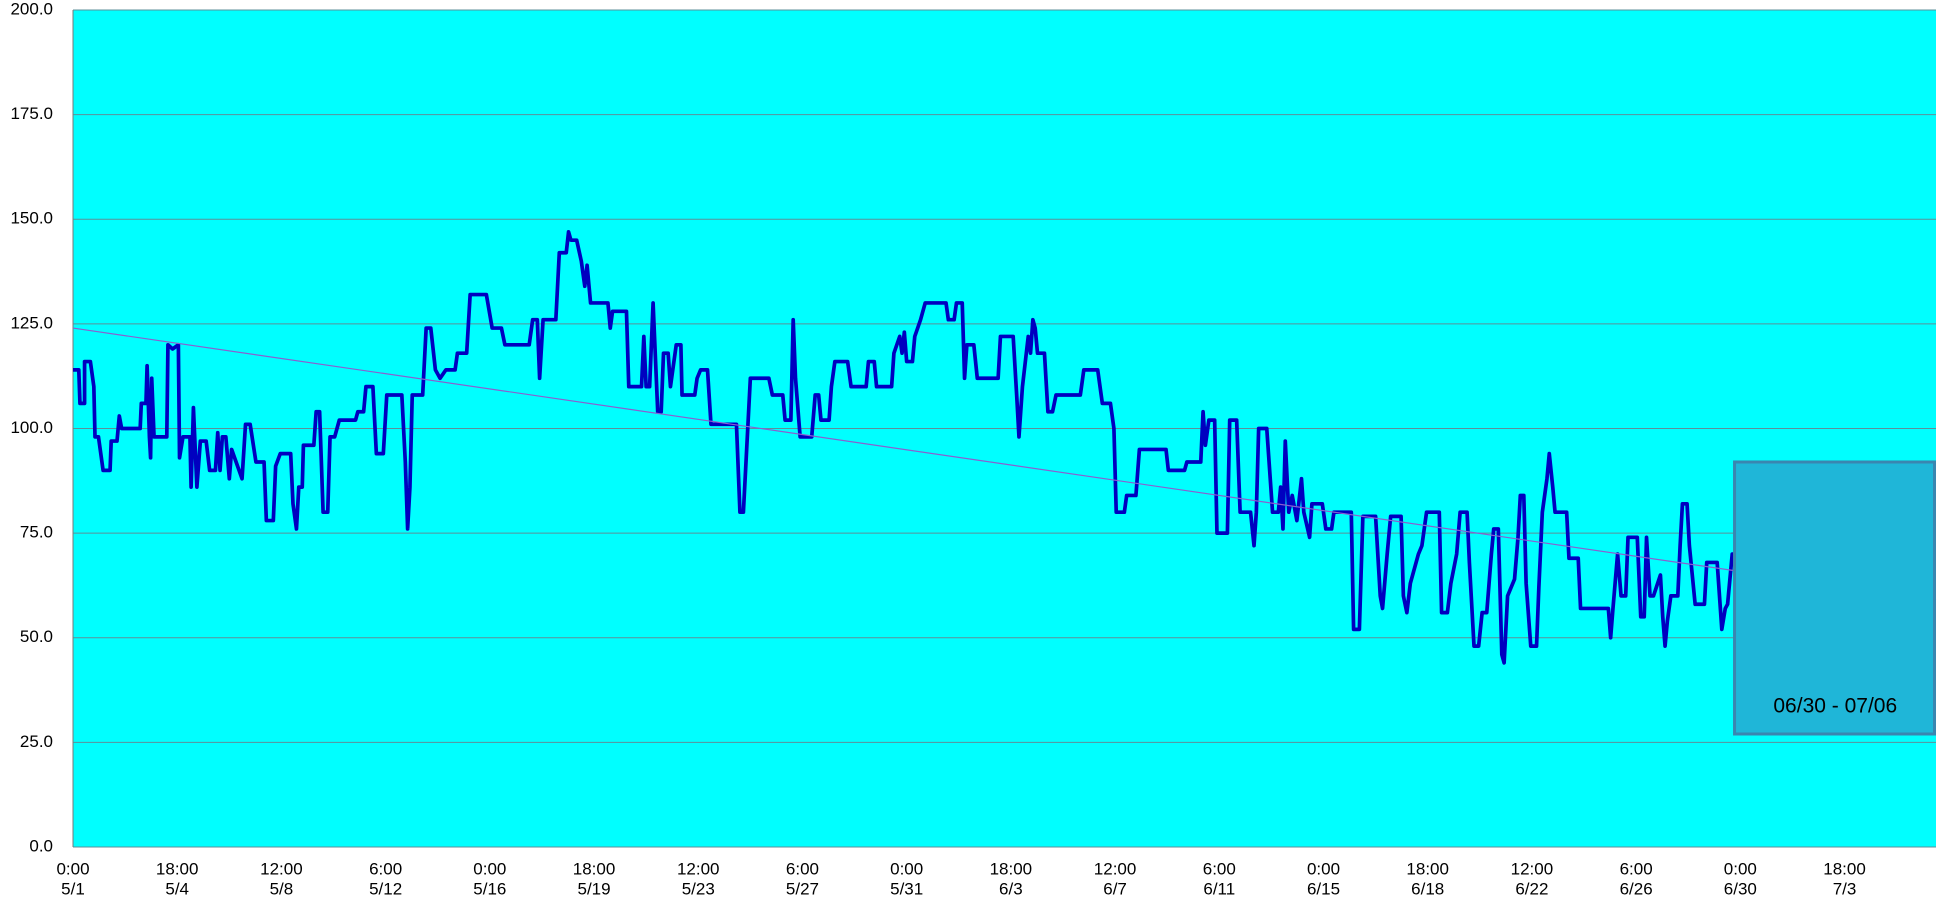 This screenshot has height=910, width=1938. Describe the element at coordinates (1011, 888) in the screenshot. I see `x-tick-label: 6/3` at that location.